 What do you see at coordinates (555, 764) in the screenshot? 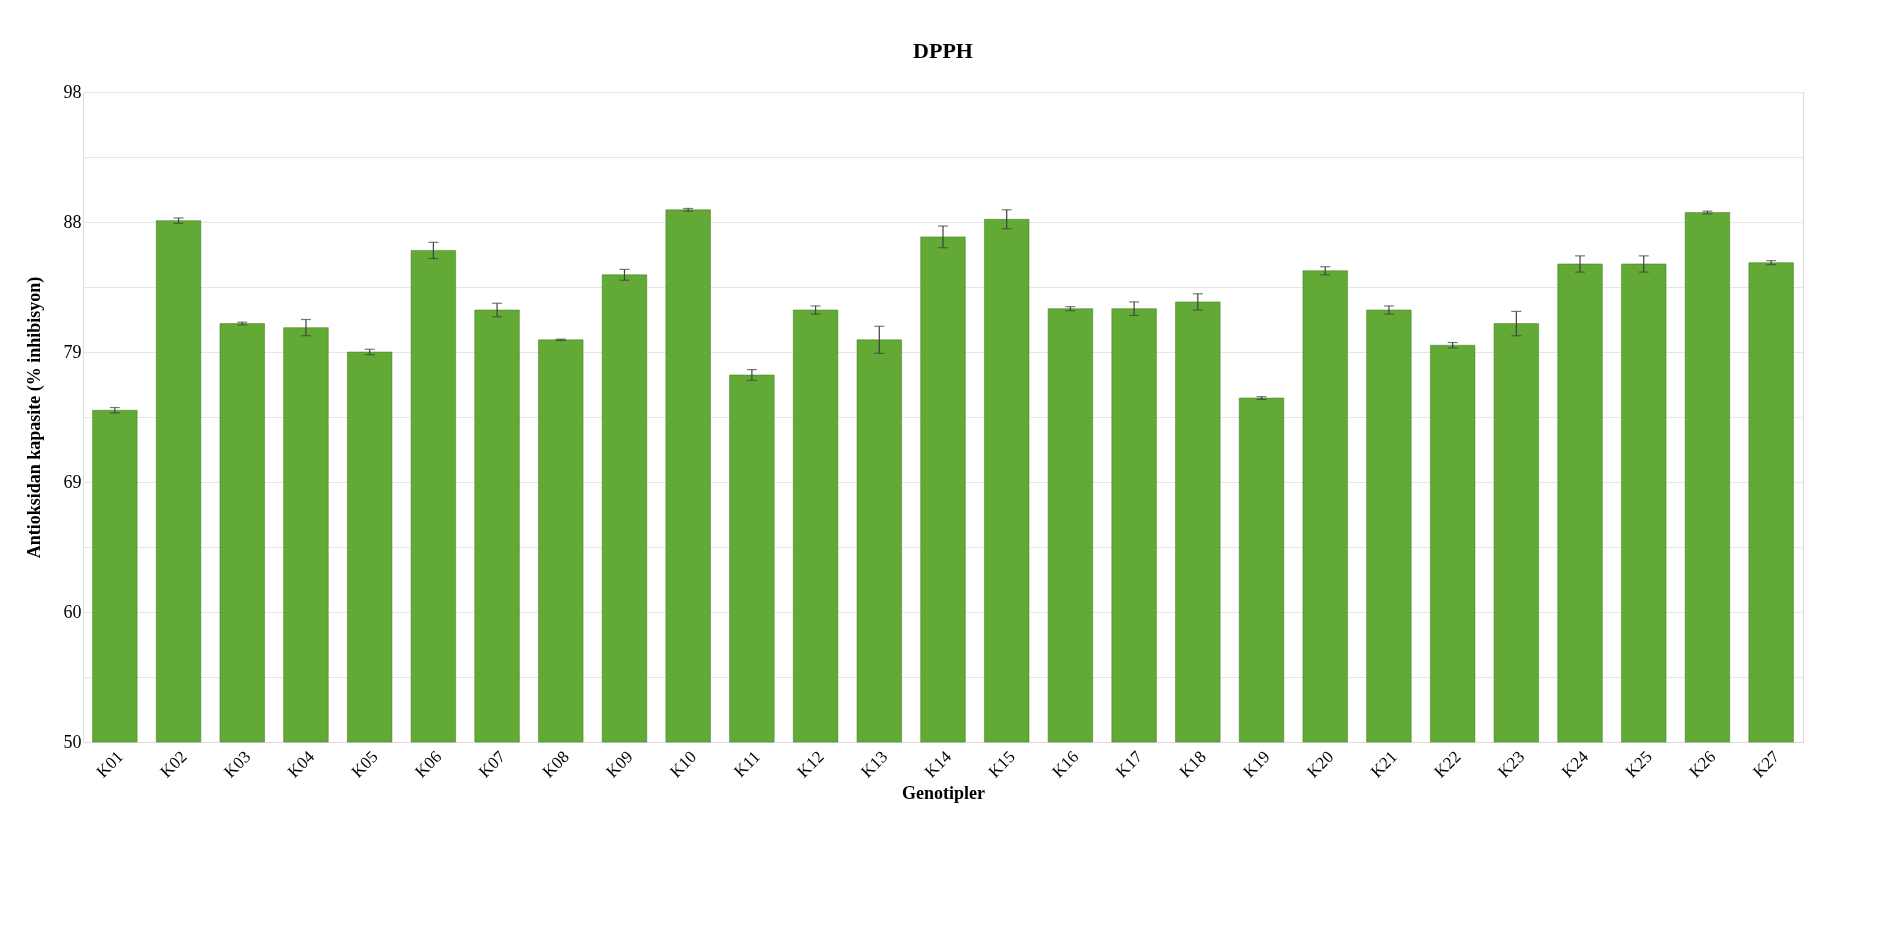
I see `x-tick-label: K08` at bounding box center [555, 764].